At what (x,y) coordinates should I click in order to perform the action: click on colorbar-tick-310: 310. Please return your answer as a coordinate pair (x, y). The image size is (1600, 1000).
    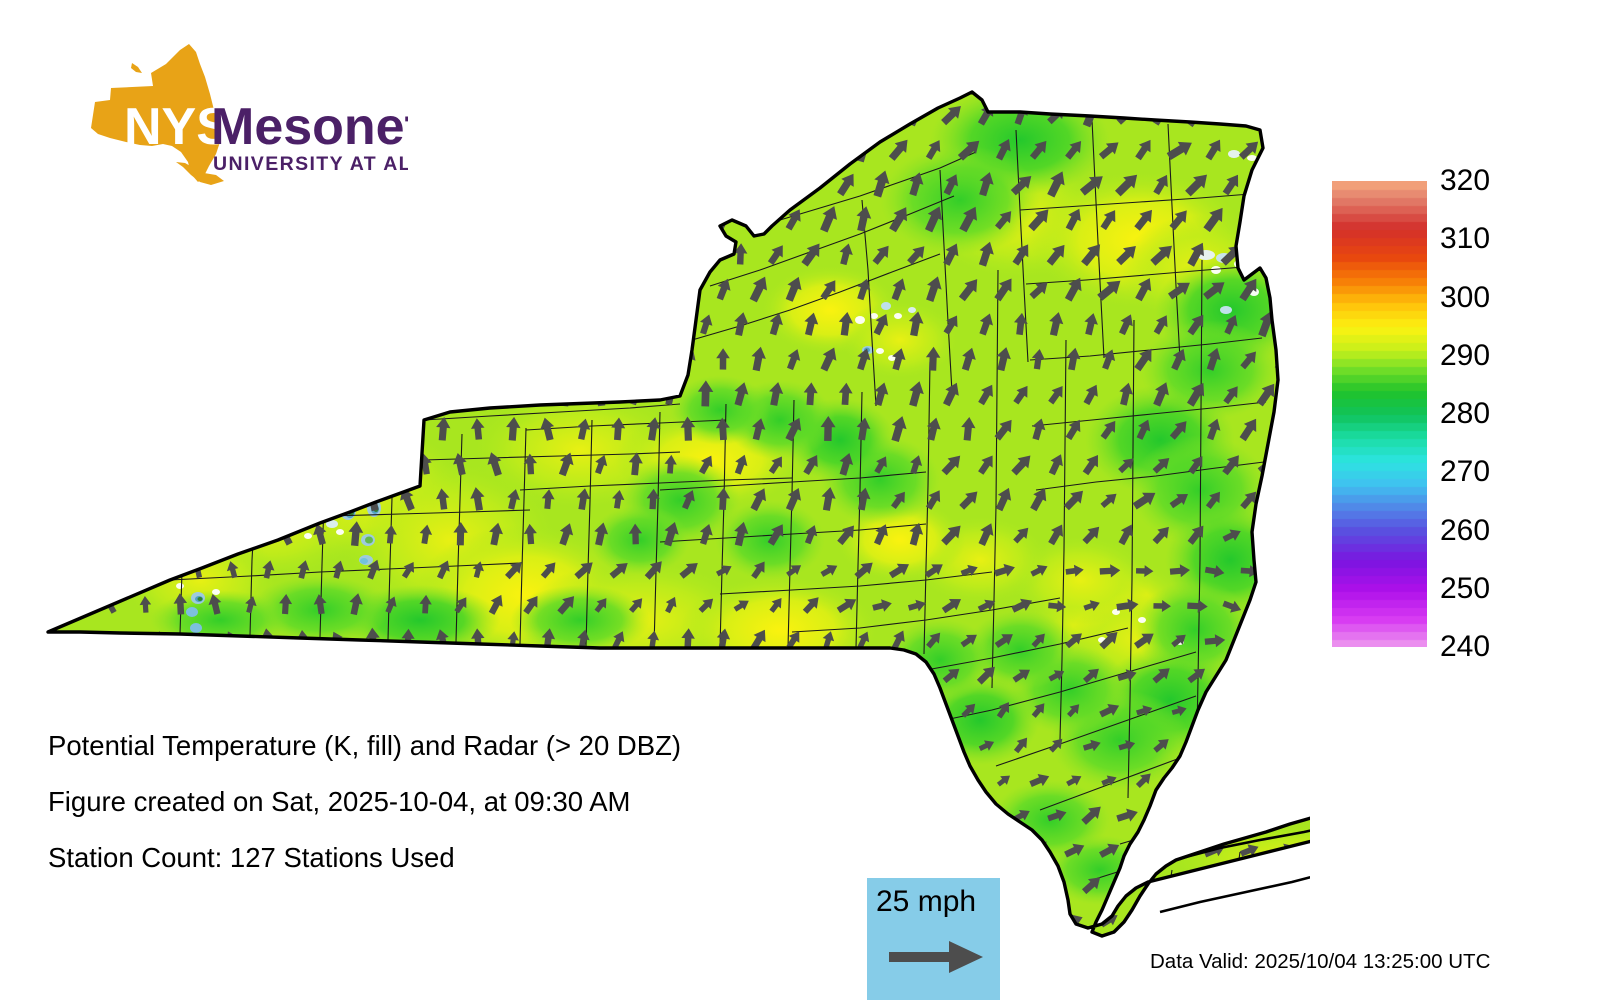
    Looking at the image, I should click on (1465, 239).